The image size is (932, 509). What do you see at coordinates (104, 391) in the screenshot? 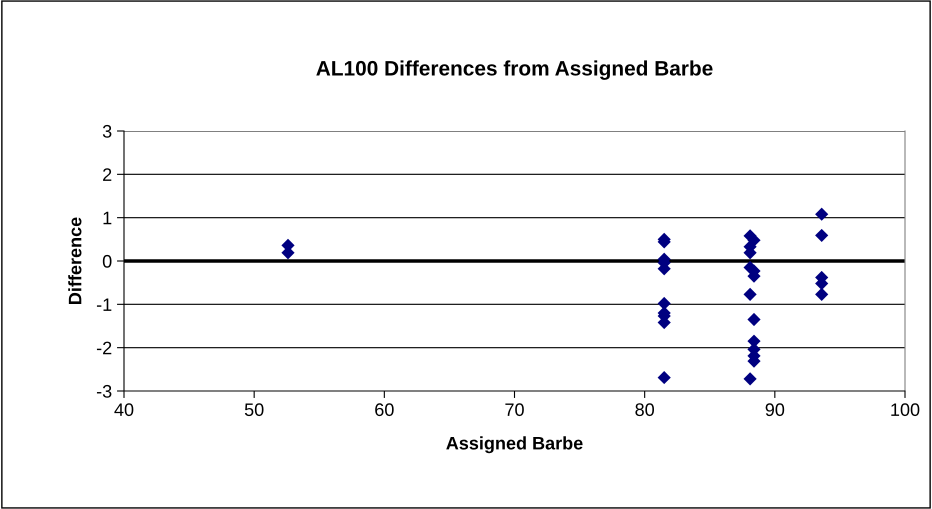
I see `y-tick-label: -3` at bounding box center [104, 391].